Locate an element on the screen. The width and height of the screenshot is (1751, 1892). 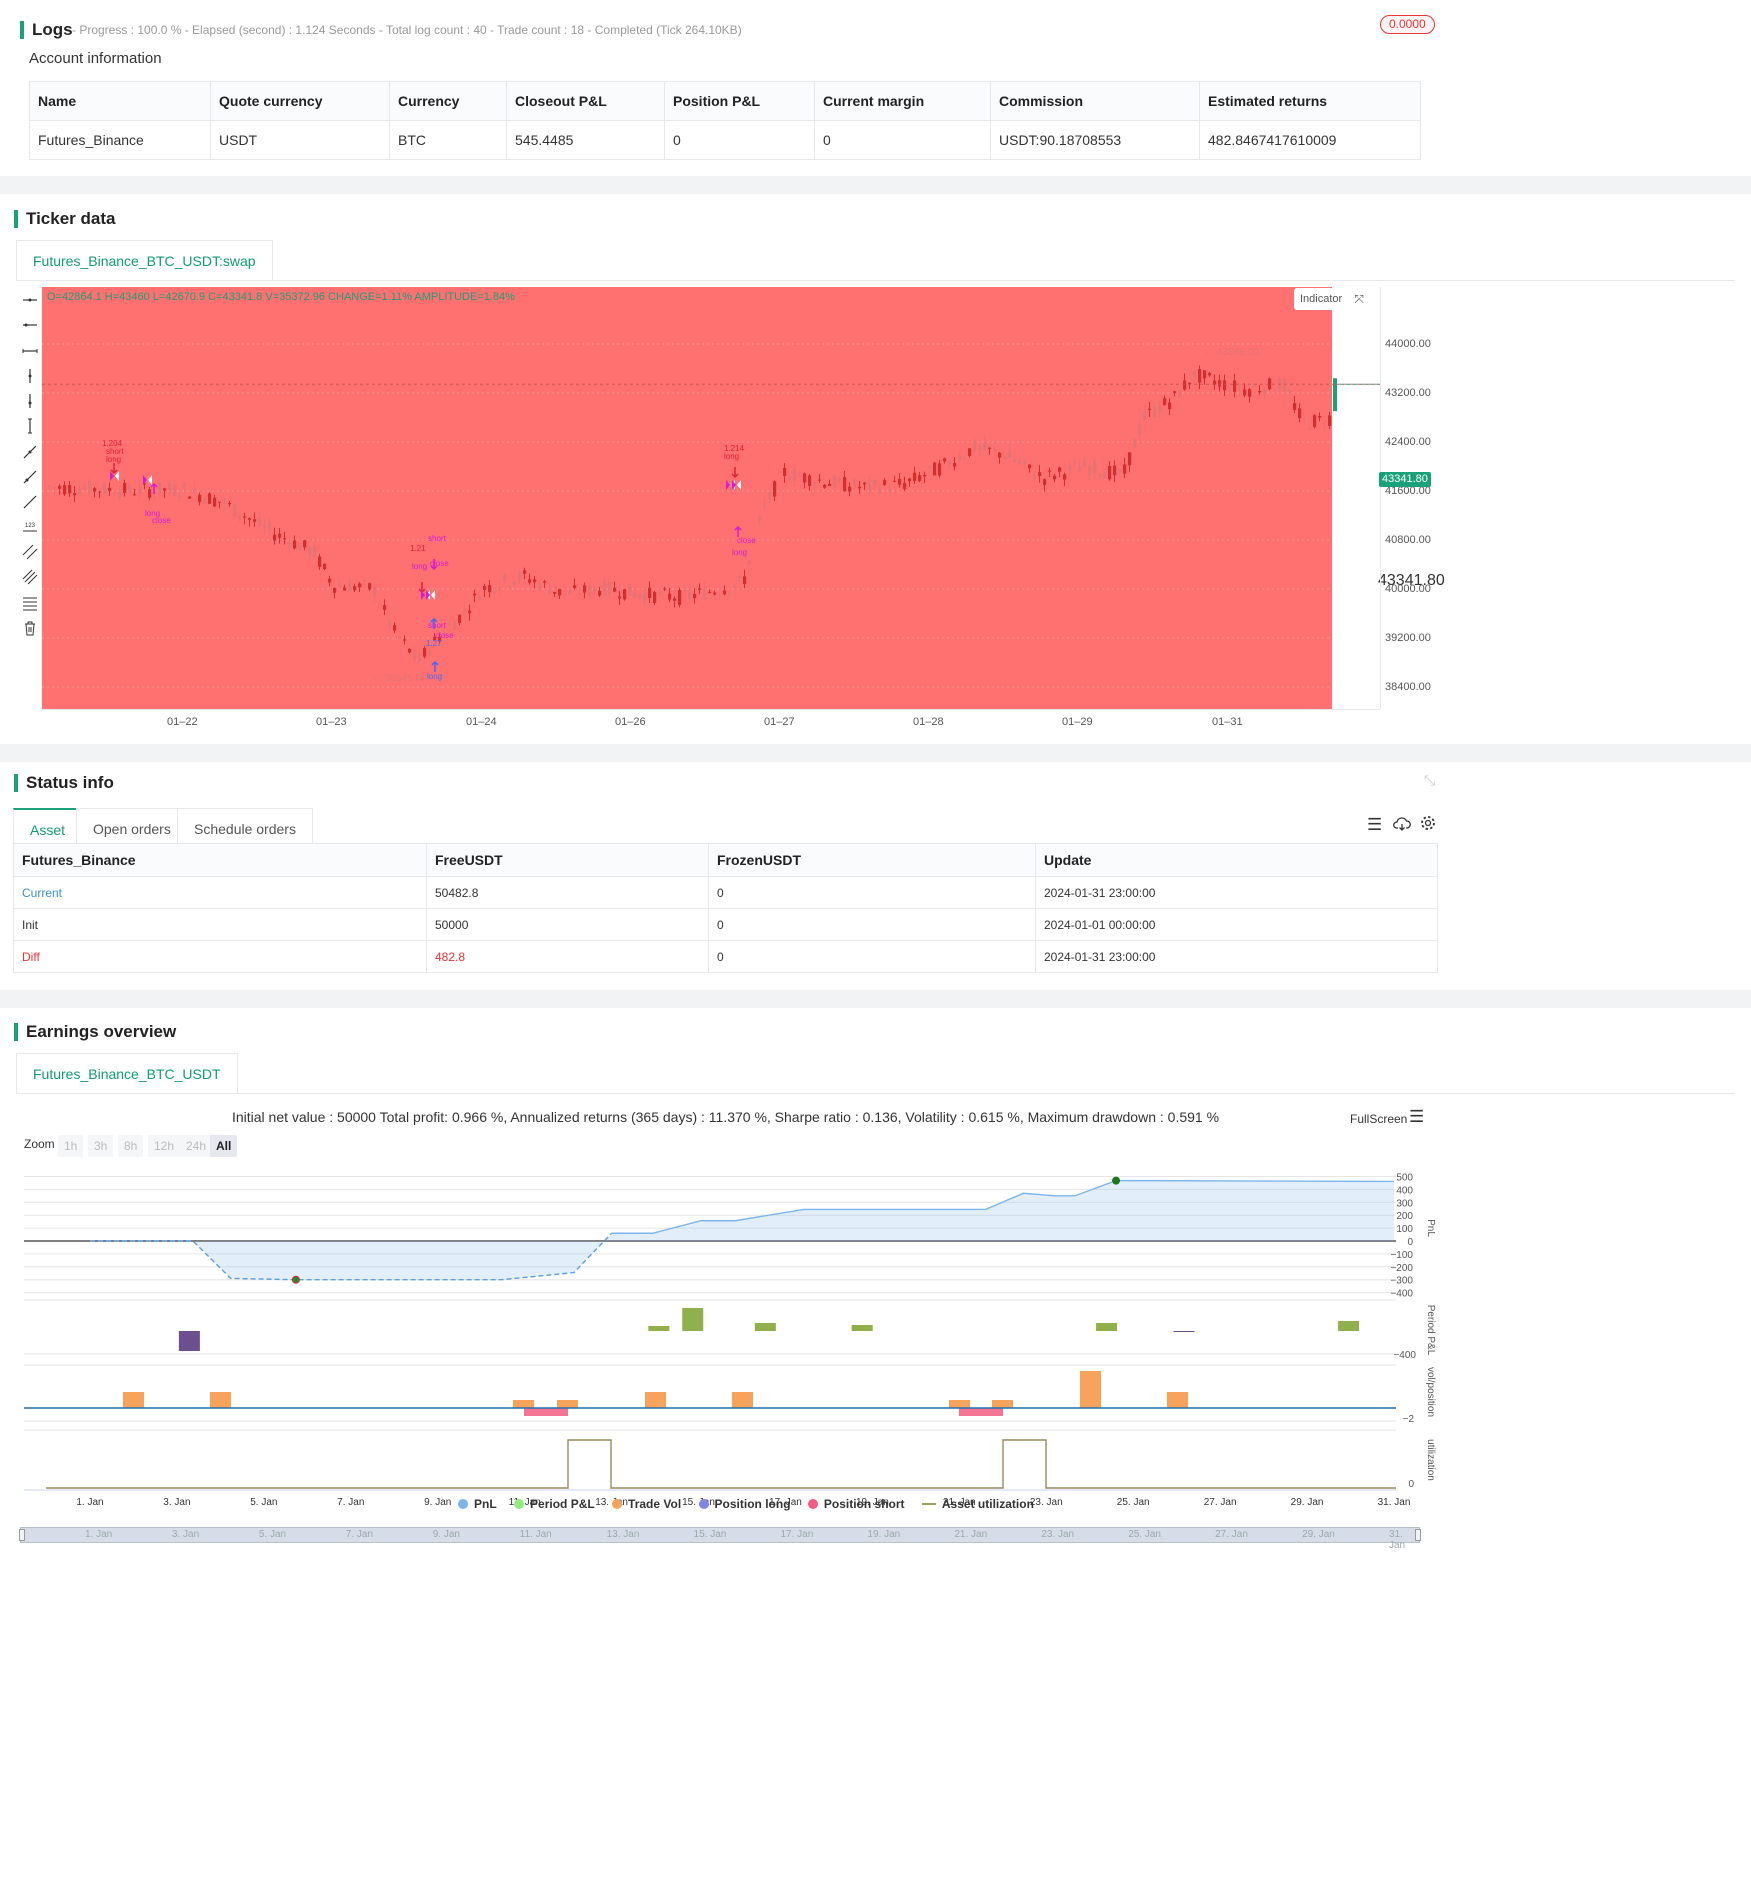
tab-schedule-orders: Schedule orders is located at coordinates (245, 828).